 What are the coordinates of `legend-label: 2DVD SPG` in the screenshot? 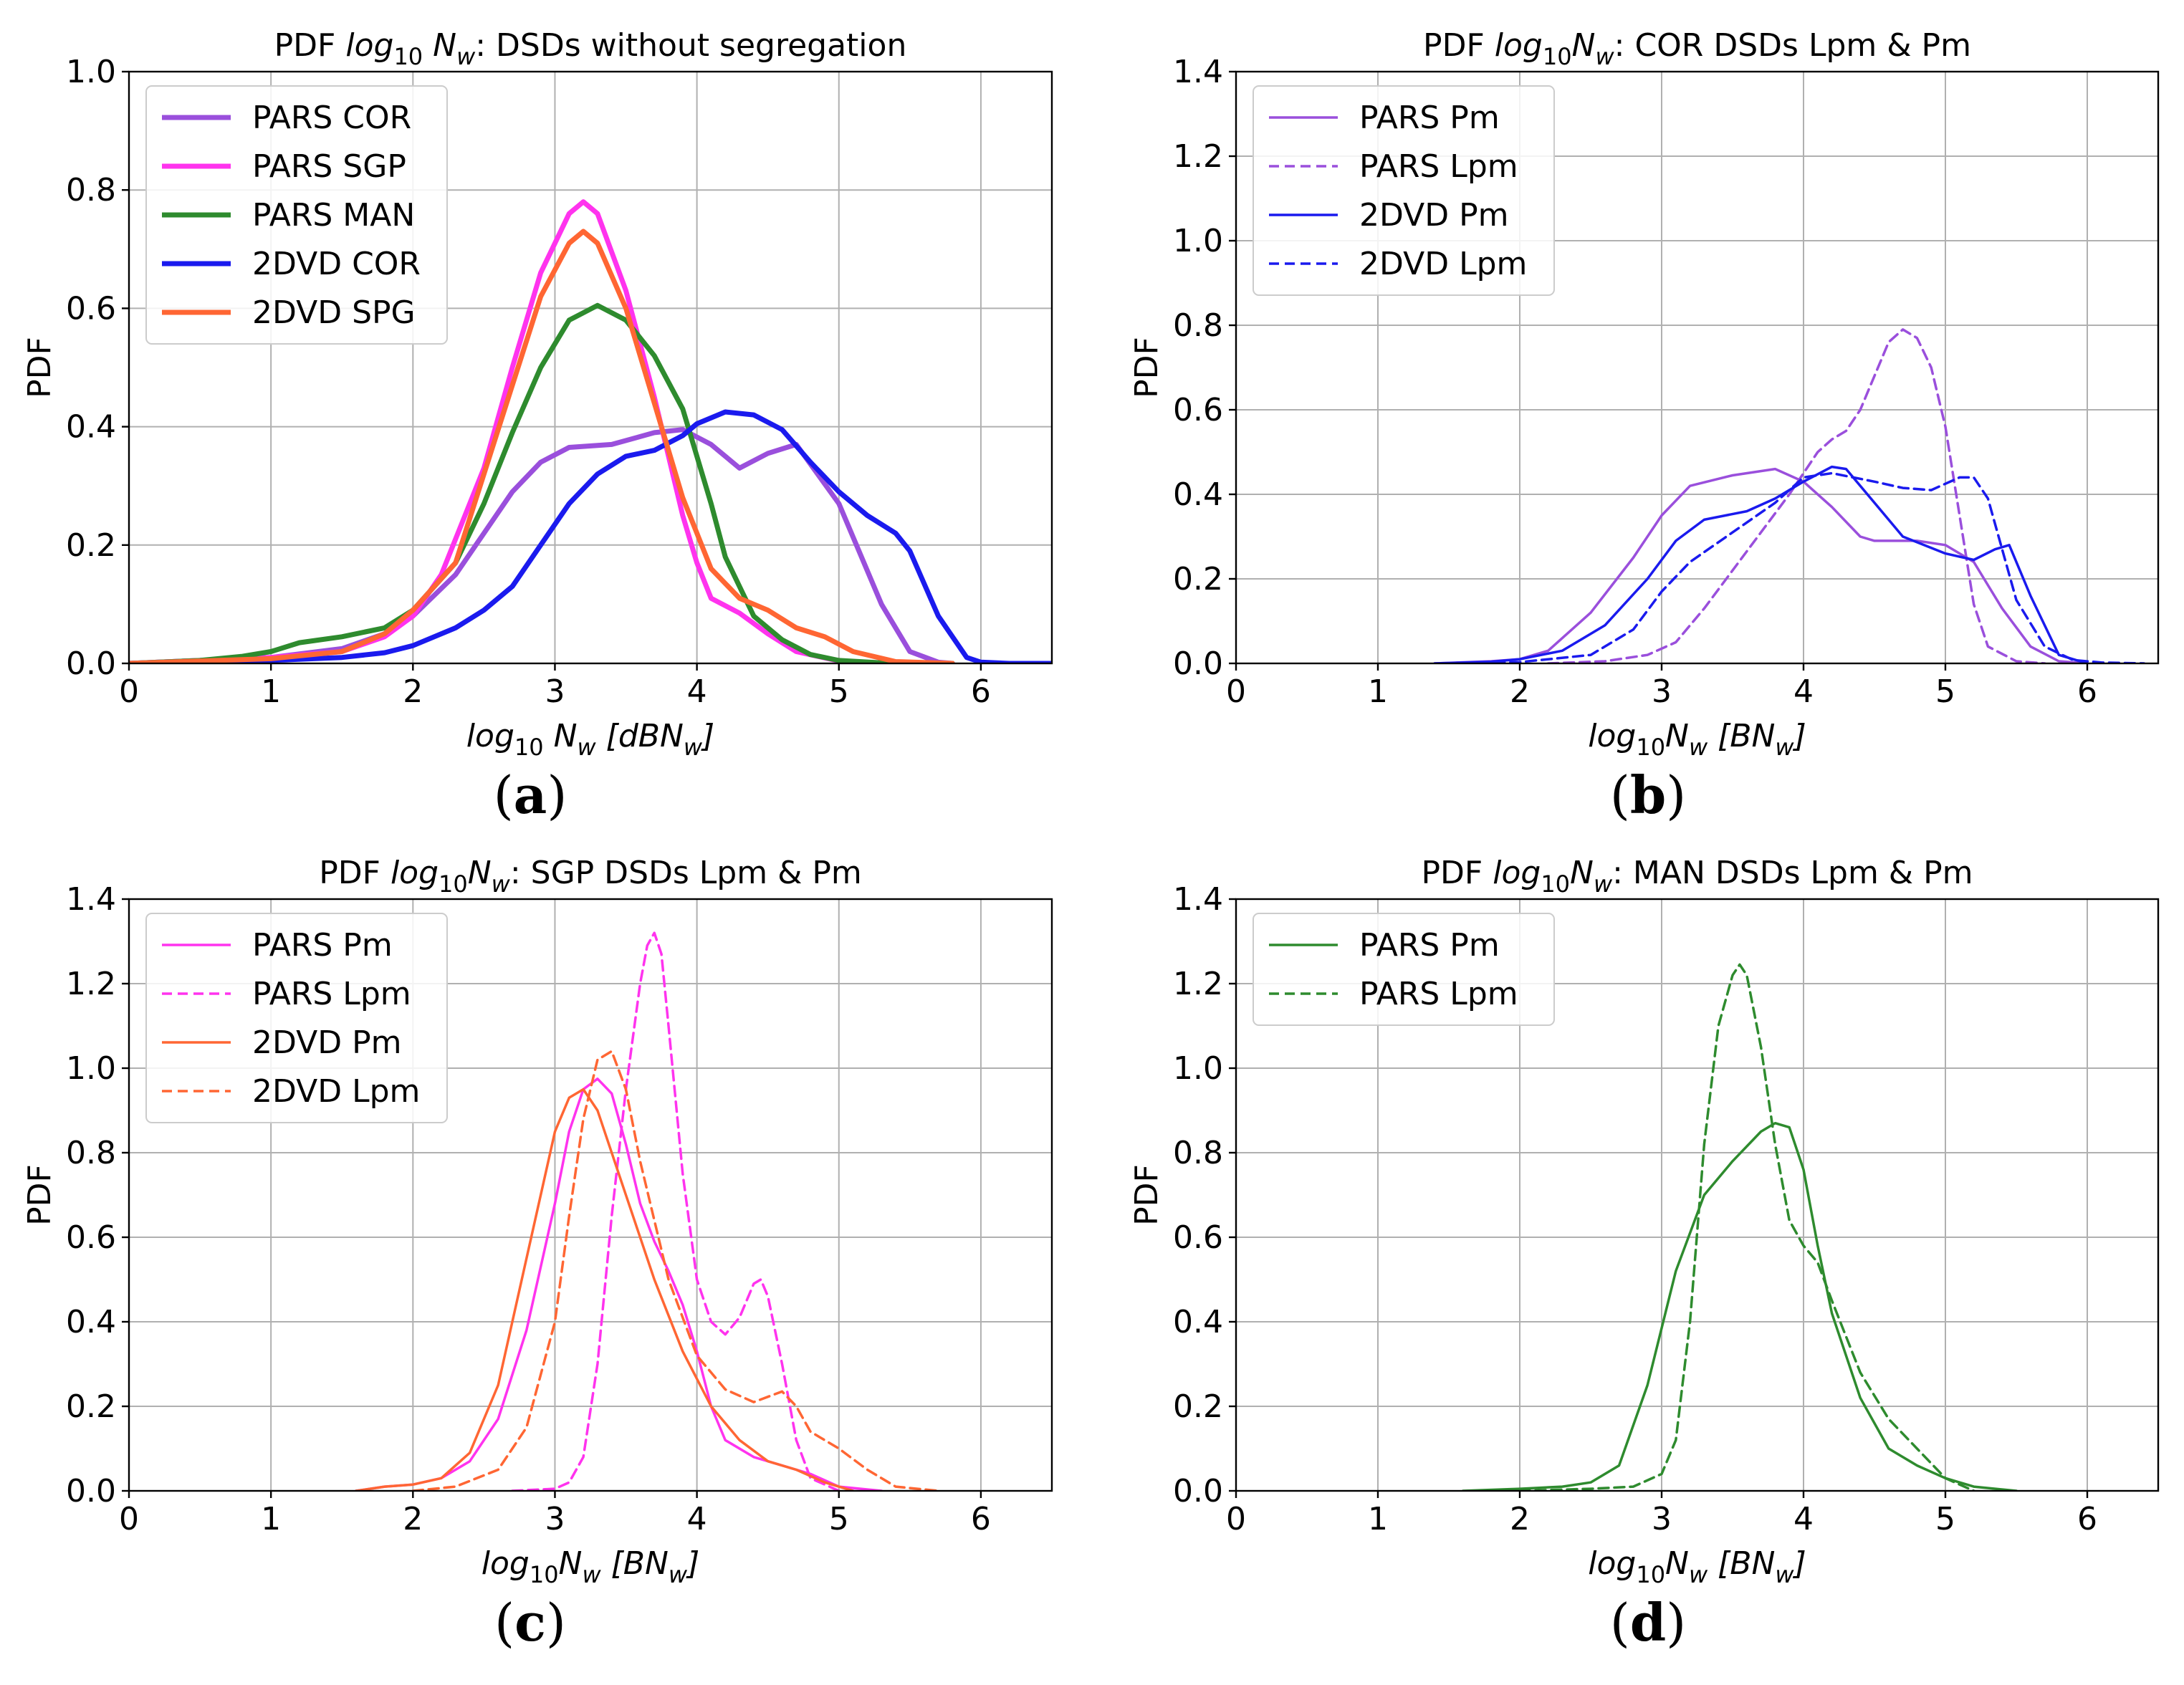 It's located at (334, 312).